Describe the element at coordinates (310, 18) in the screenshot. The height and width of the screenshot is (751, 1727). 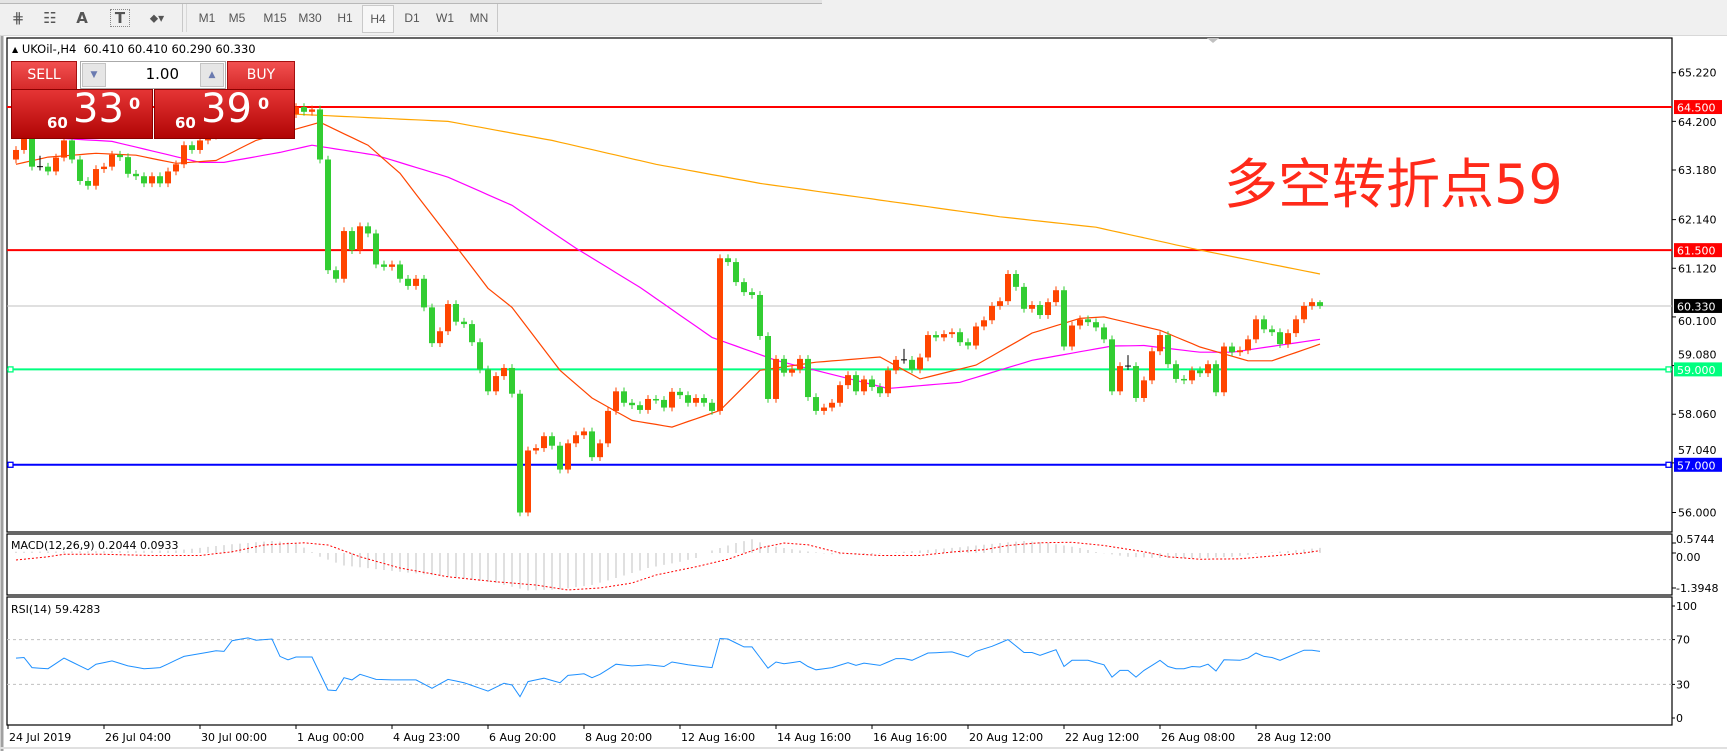
I see `timeframe-m30: M30` at that location.